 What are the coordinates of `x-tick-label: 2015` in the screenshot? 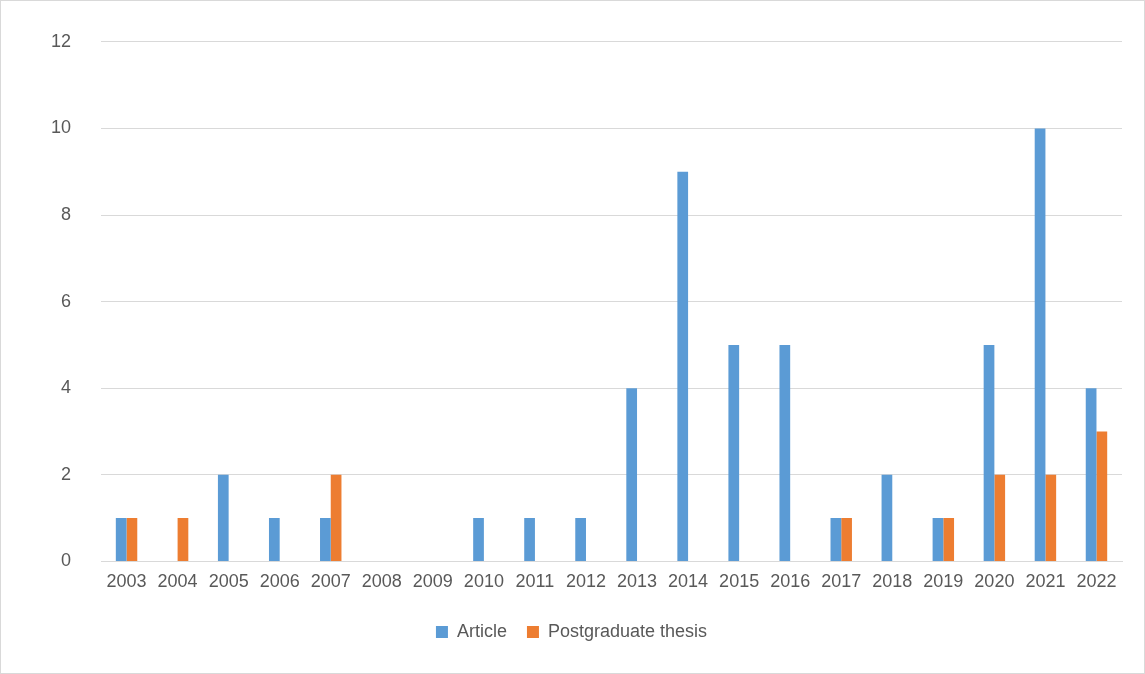 It's located at (739, 581).